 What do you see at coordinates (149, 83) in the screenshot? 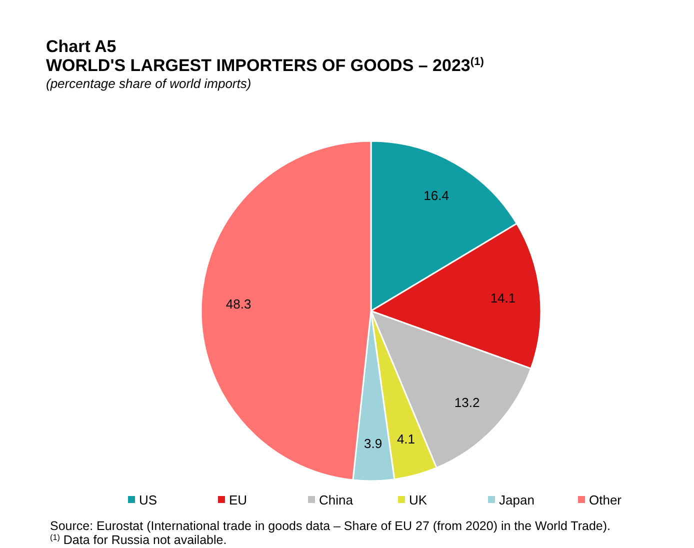
I see `chart-subtitle: (percentage share of world imports)` at bounding box center [149, 83].